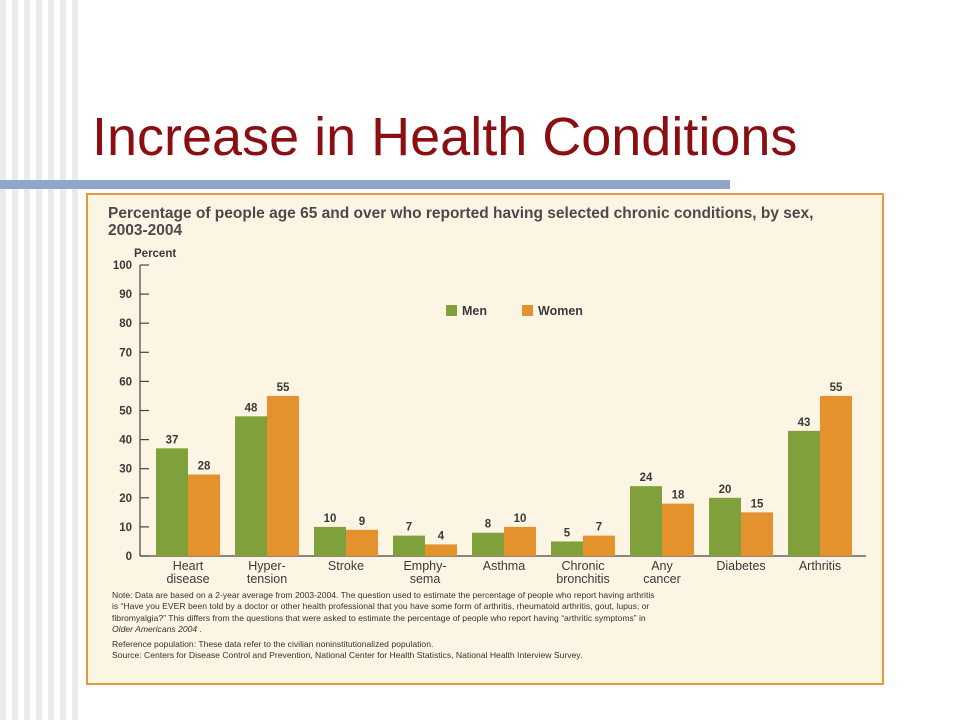 This screenshot has height=720, width=960. What do you see at coordinates (251, 408) in the screenshot?
I see `data-label: 48` at bounding box center [251, 408].